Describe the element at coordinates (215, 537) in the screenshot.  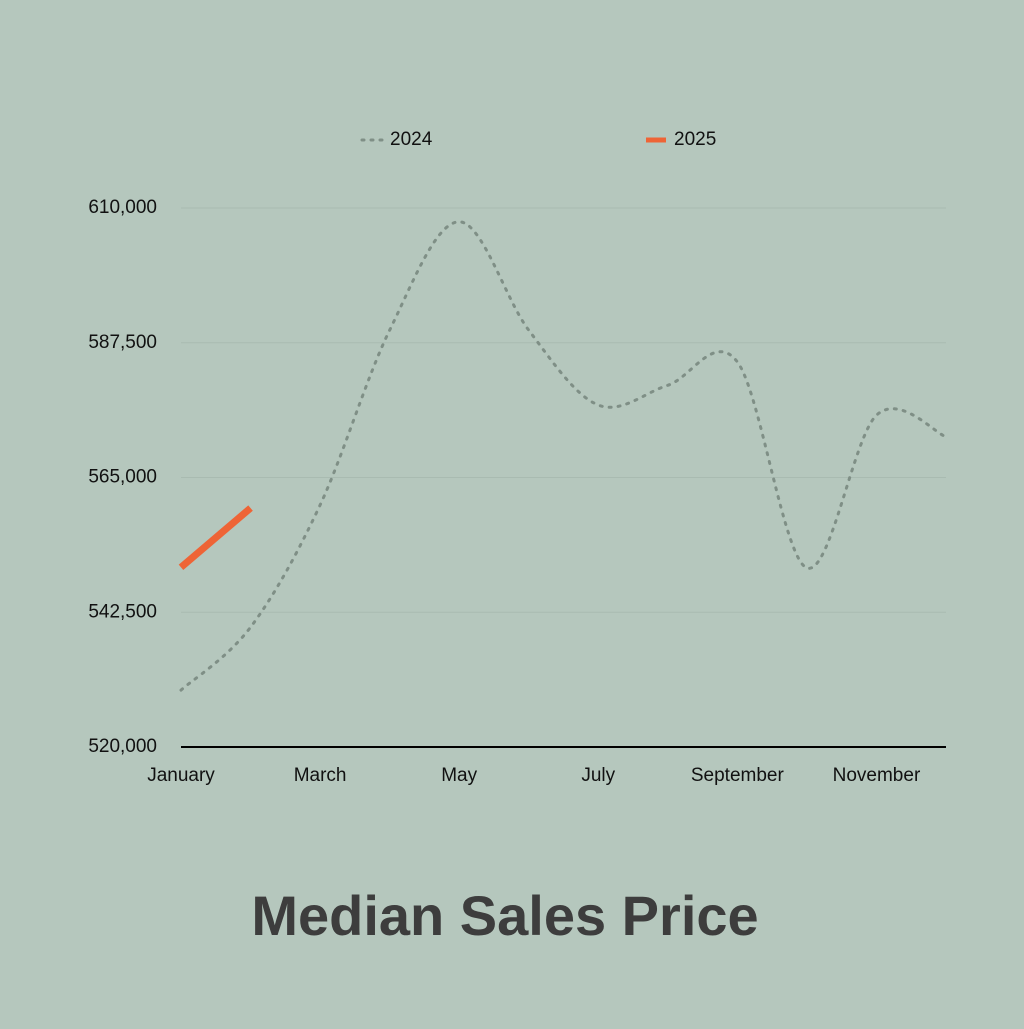
I see `line-series` at that location.